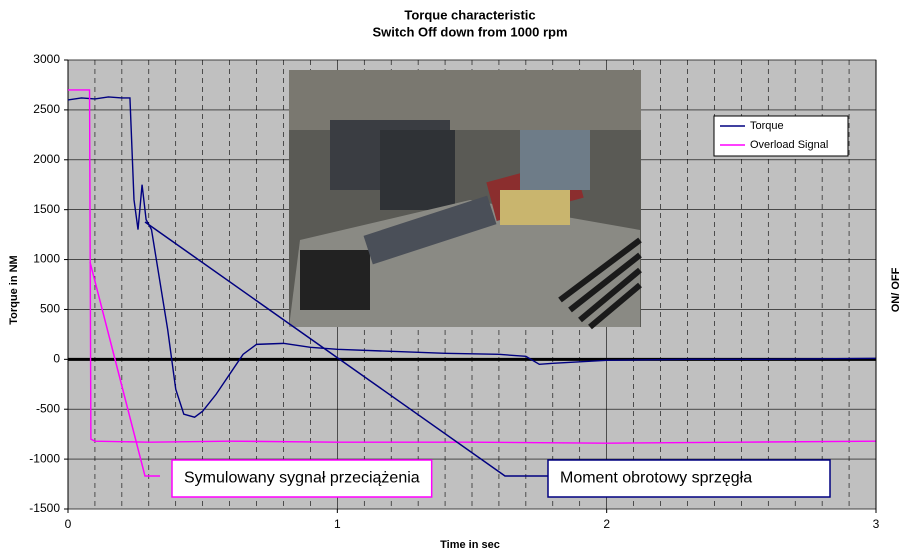 The width and height of the screenshot is (913, 559). Describe the element at coordinates (48, 408) in the screenshot. I see `y-tick-label: -500` at that location.